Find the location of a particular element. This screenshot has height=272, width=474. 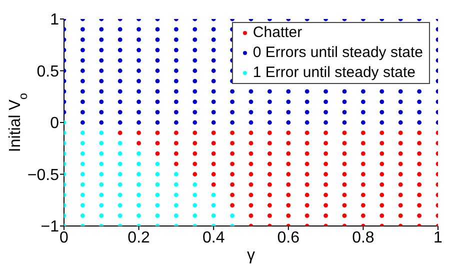

y-tick-label: 0 is located at coordinates (55, 123).